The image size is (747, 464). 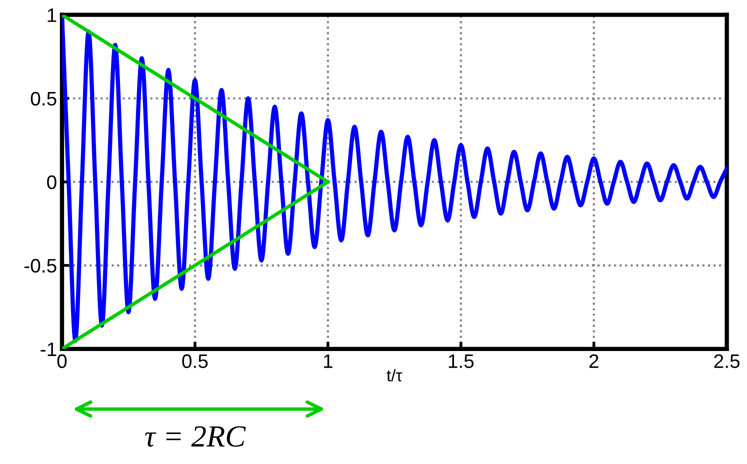 What do you see at coordinates (727, 361) in the screenshot?
I see `x-tick-label: 2.5` at bounding box center [727, 361].